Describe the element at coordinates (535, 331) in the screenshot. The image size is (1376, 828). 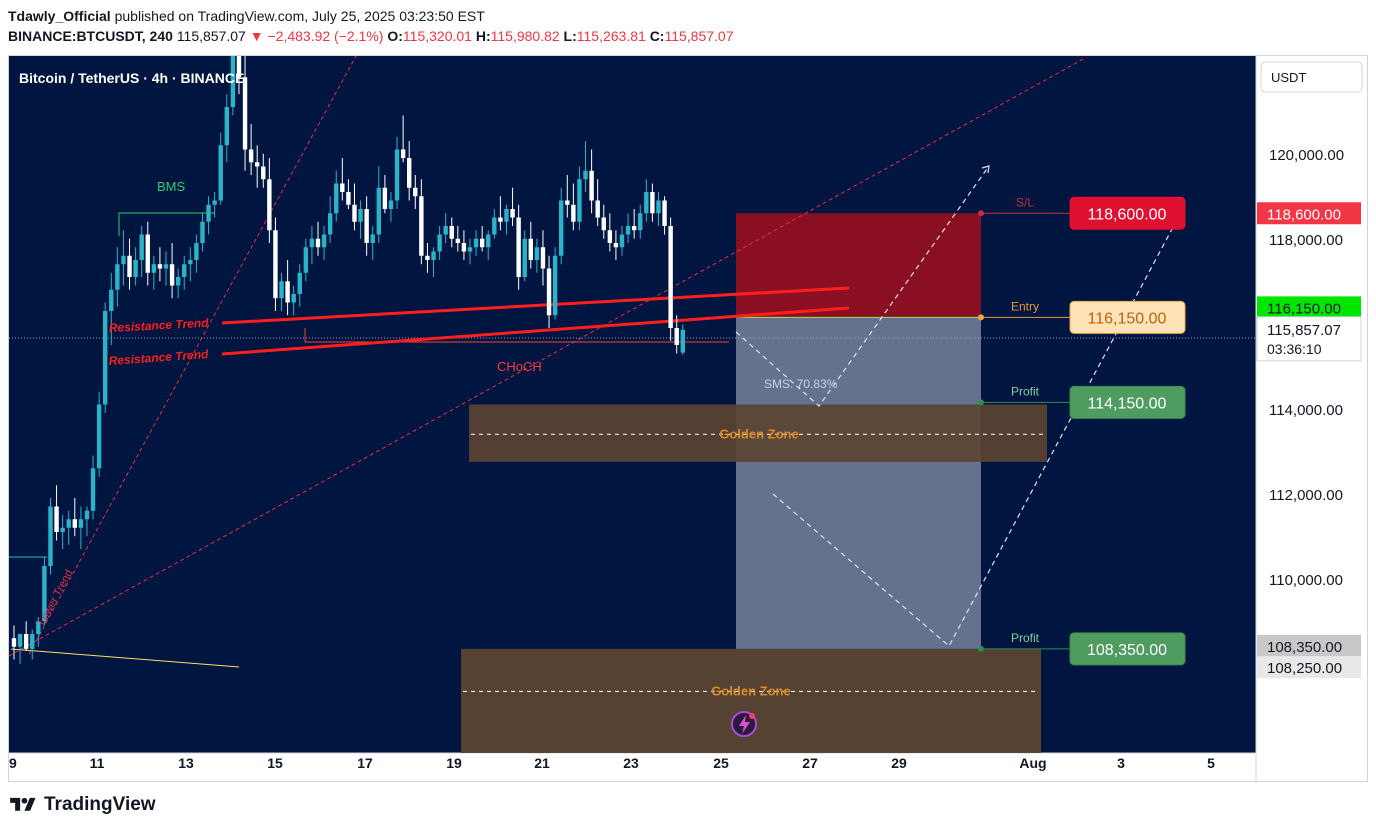
I see `resistance-trend-lower` at that location.